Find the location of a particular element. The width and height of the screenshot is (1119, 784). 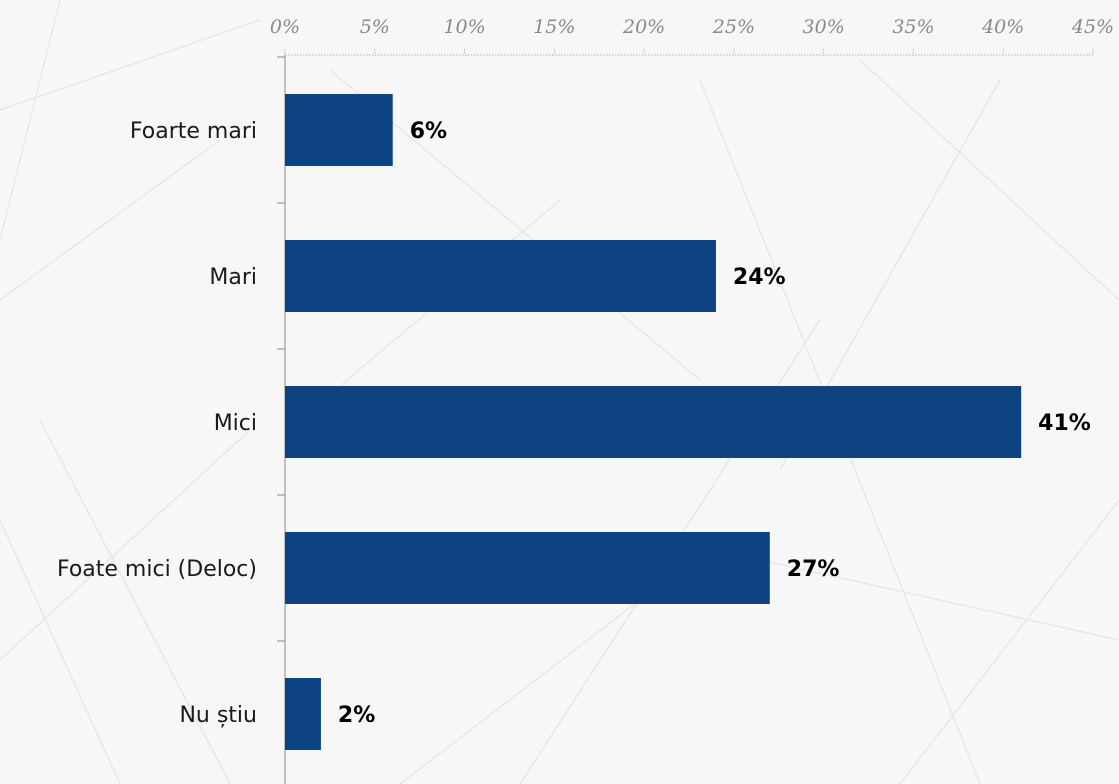

category-label: Foarte mari is located at coordinates (193, 131).